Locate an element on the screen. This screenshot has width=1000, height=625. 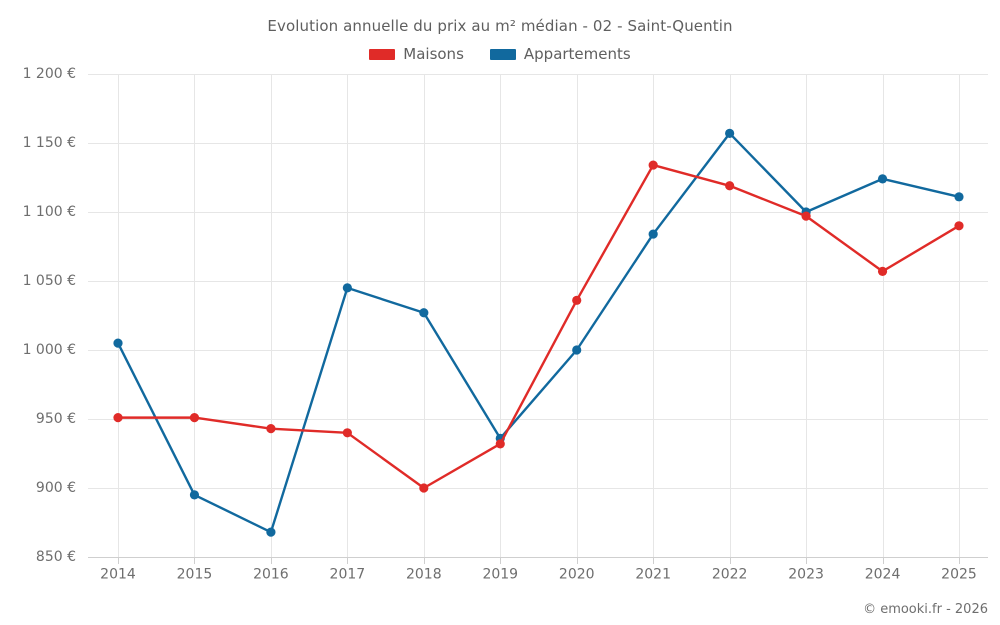
y-axis-tick-label: 1 200 € is located at coordinates (49, 74).